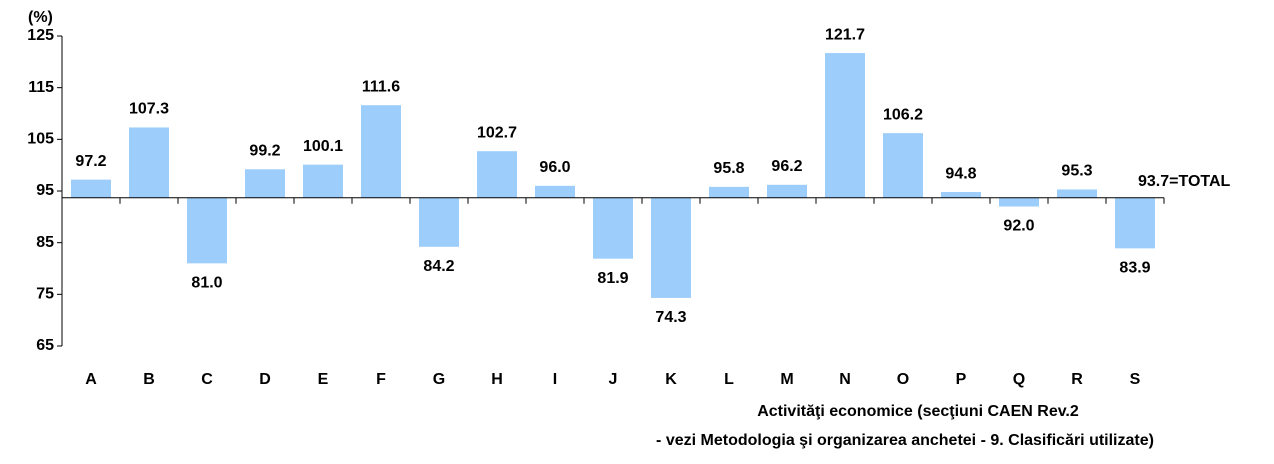  What do you see at coordinates (1077, 379) in the screenshot?
I see `x-tick-label: R` at bounding box center [1077, 379].